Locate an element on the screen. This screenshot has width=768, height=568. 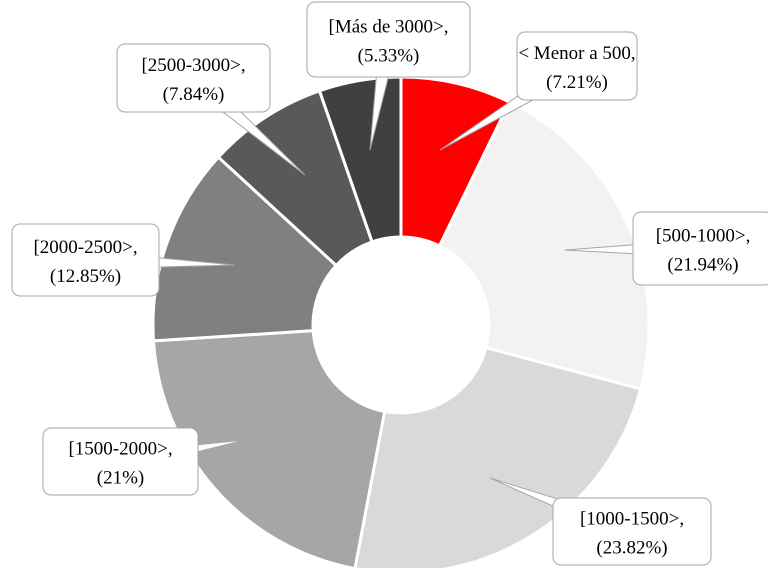
data-label-category: [1000-1500>, is located at coordinates (632, 519).